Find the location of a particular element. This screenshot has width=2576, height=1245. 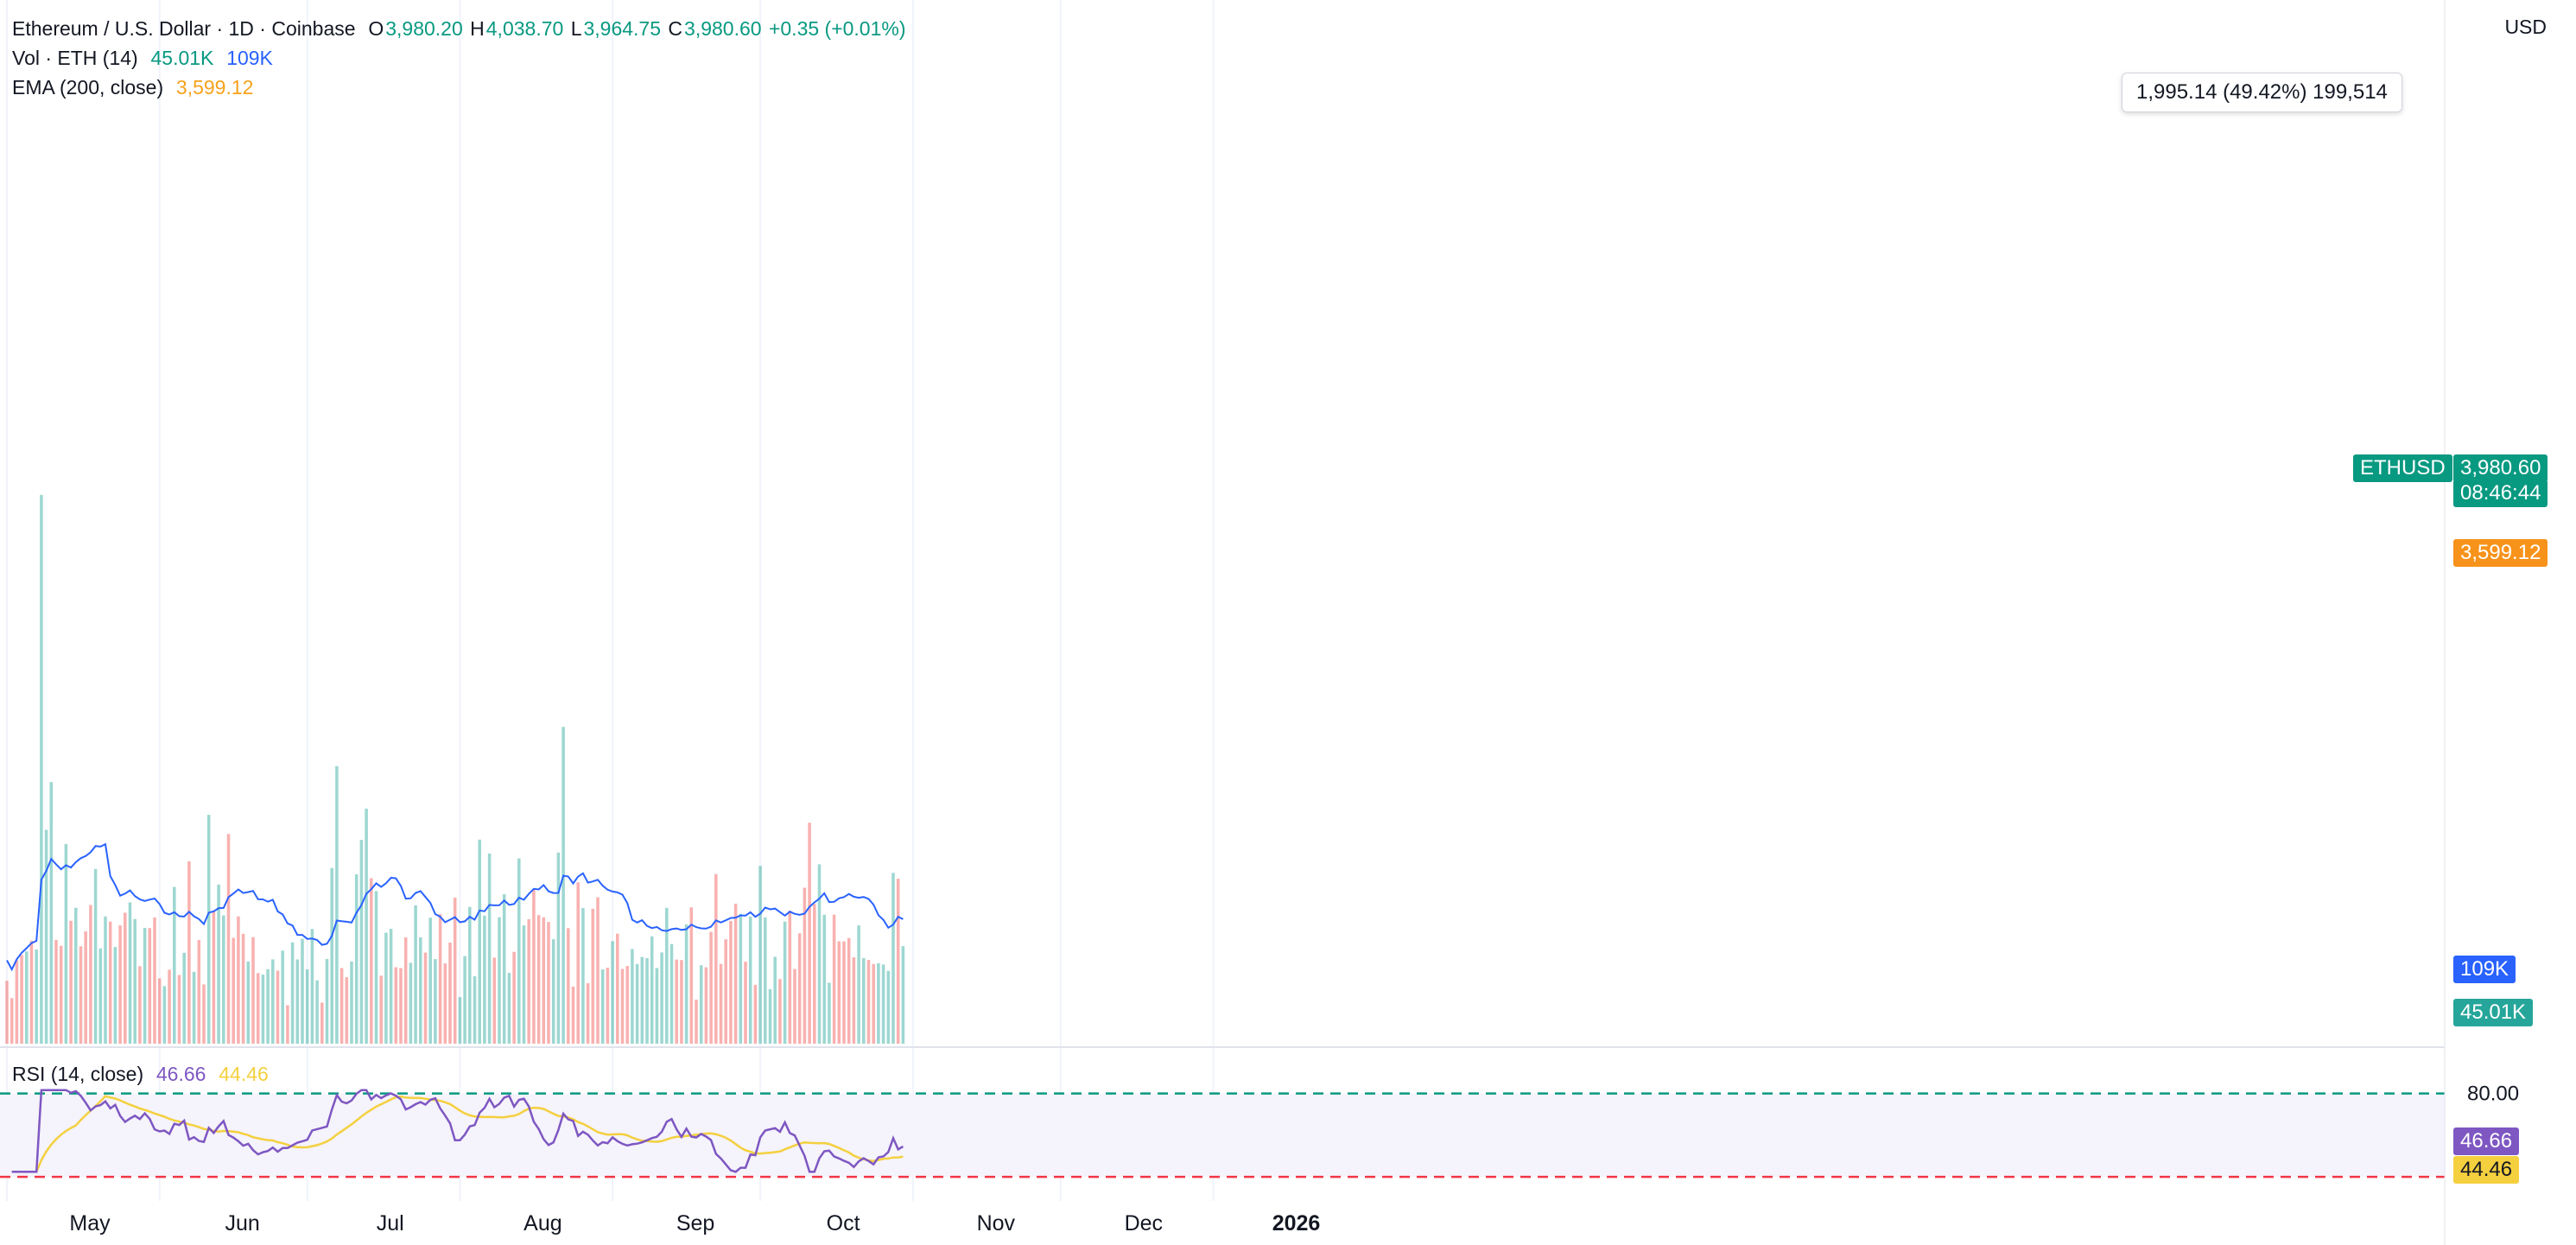

rsi-tick-label: 80.00 is located at coordinates (2493, 1094).